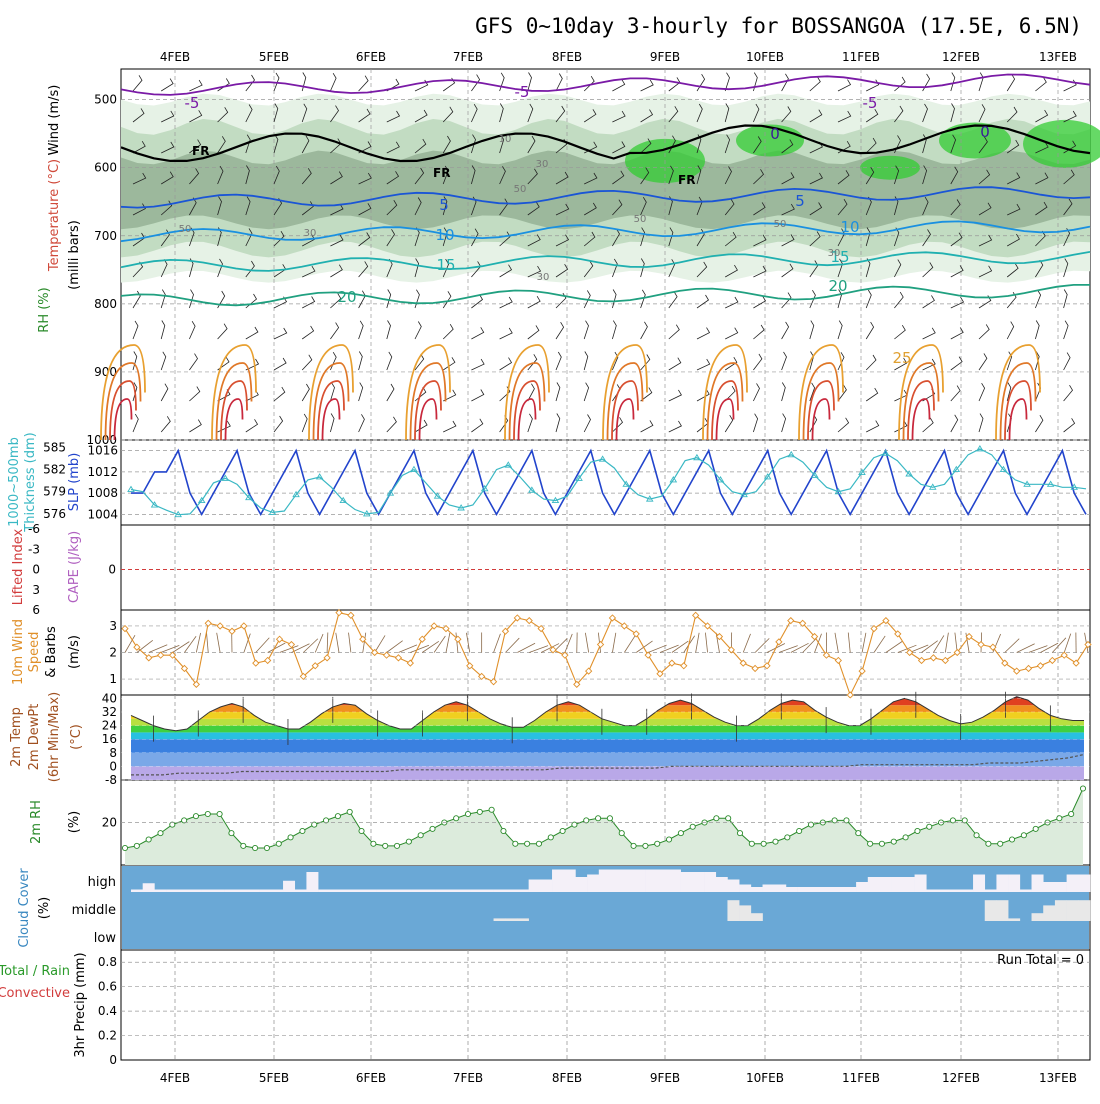 The image size is (1100, 1104). I want to click on wind-tick-label: 3, so click(113, 626).